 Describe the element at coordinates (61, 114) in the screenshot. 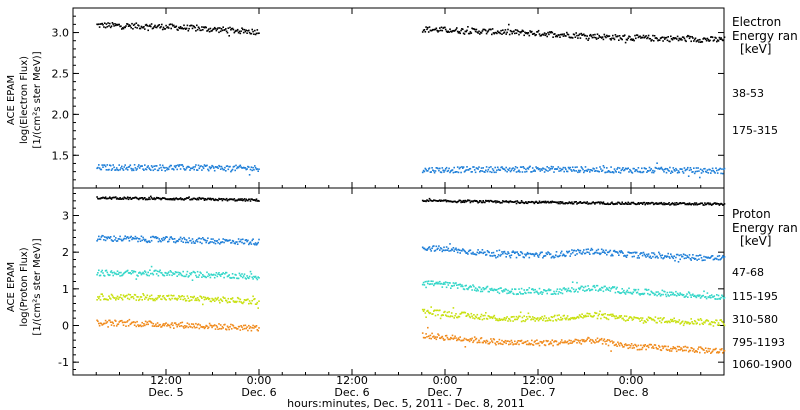

I see `electron-ytick-label: 2.0` at that location.